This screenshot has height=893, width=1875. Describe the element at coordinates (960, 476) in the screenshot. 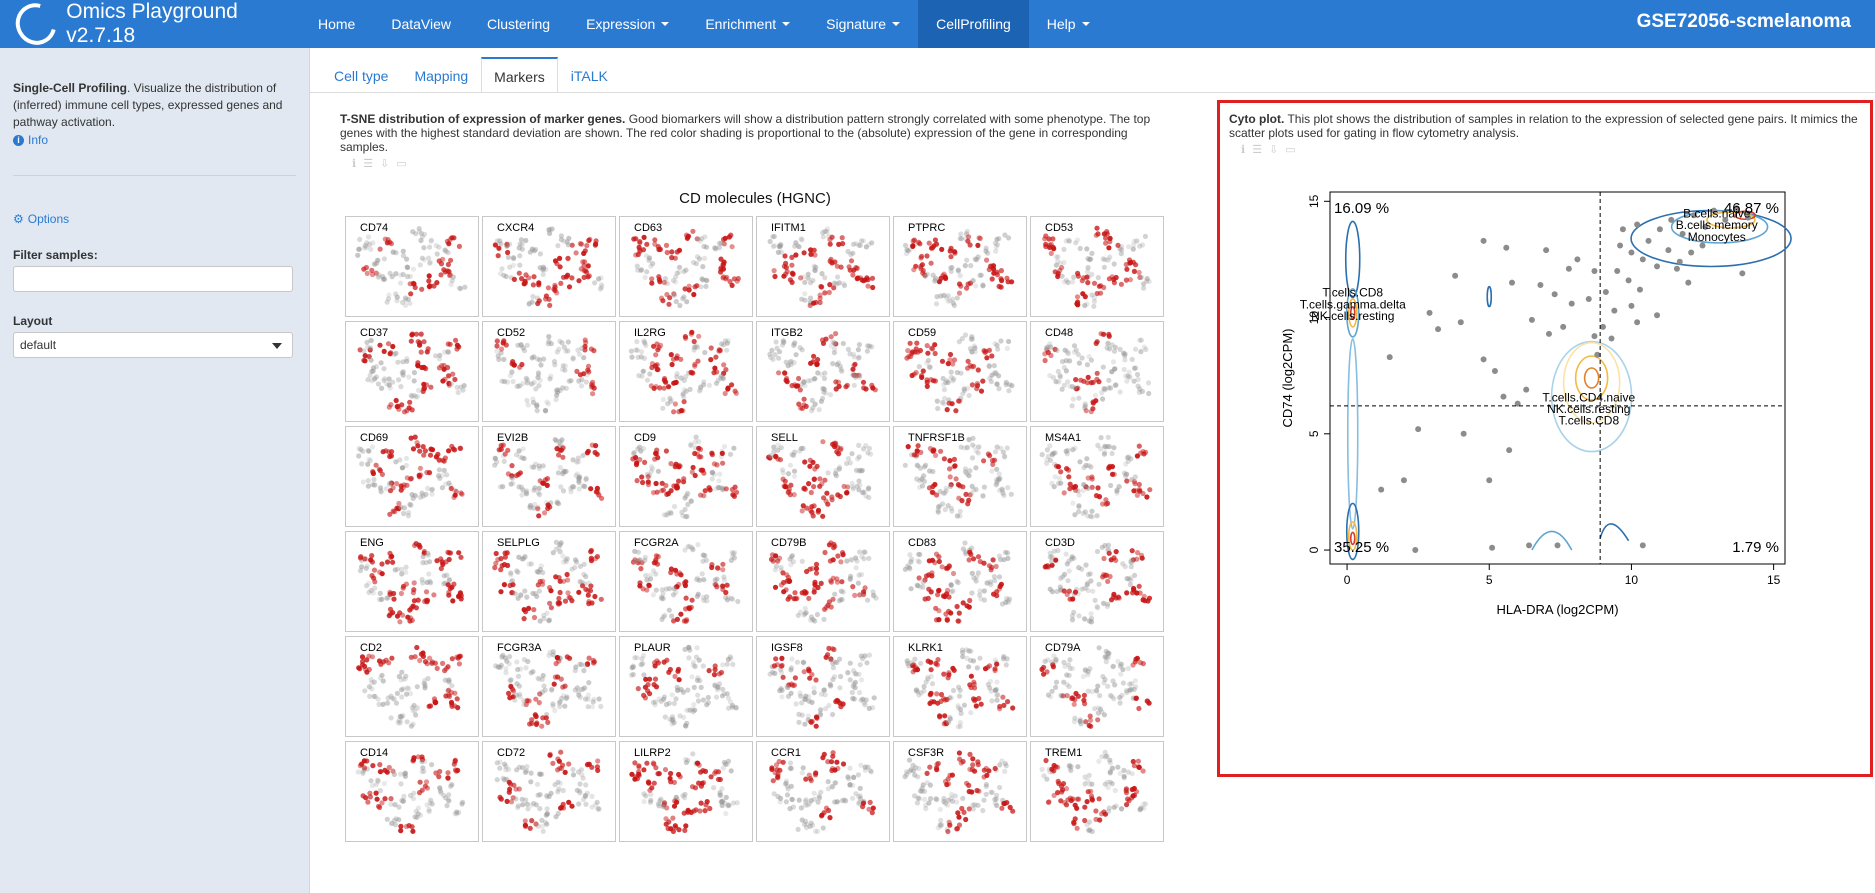

I see `marker-plot-tnfrsf1b: TNFRSF1B` at that location.